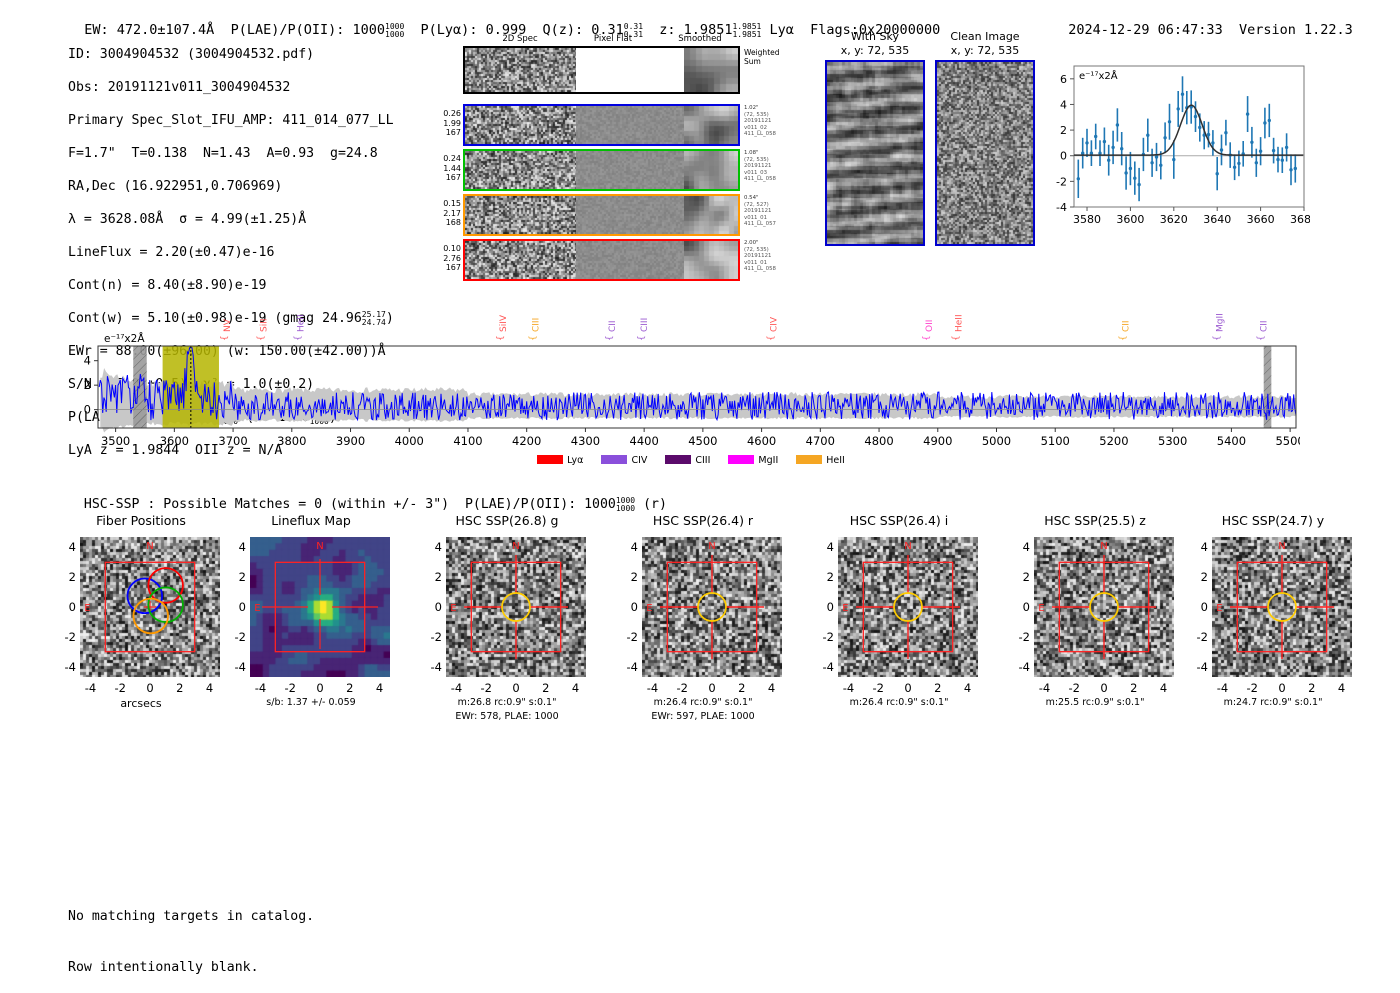 The height and width of the screenshot is (993, 1400). What do you see at coordinates (141, 703) in the screenshot?
I see `cutout-xlabel: arcsecs` at bounding box center [141, 703].